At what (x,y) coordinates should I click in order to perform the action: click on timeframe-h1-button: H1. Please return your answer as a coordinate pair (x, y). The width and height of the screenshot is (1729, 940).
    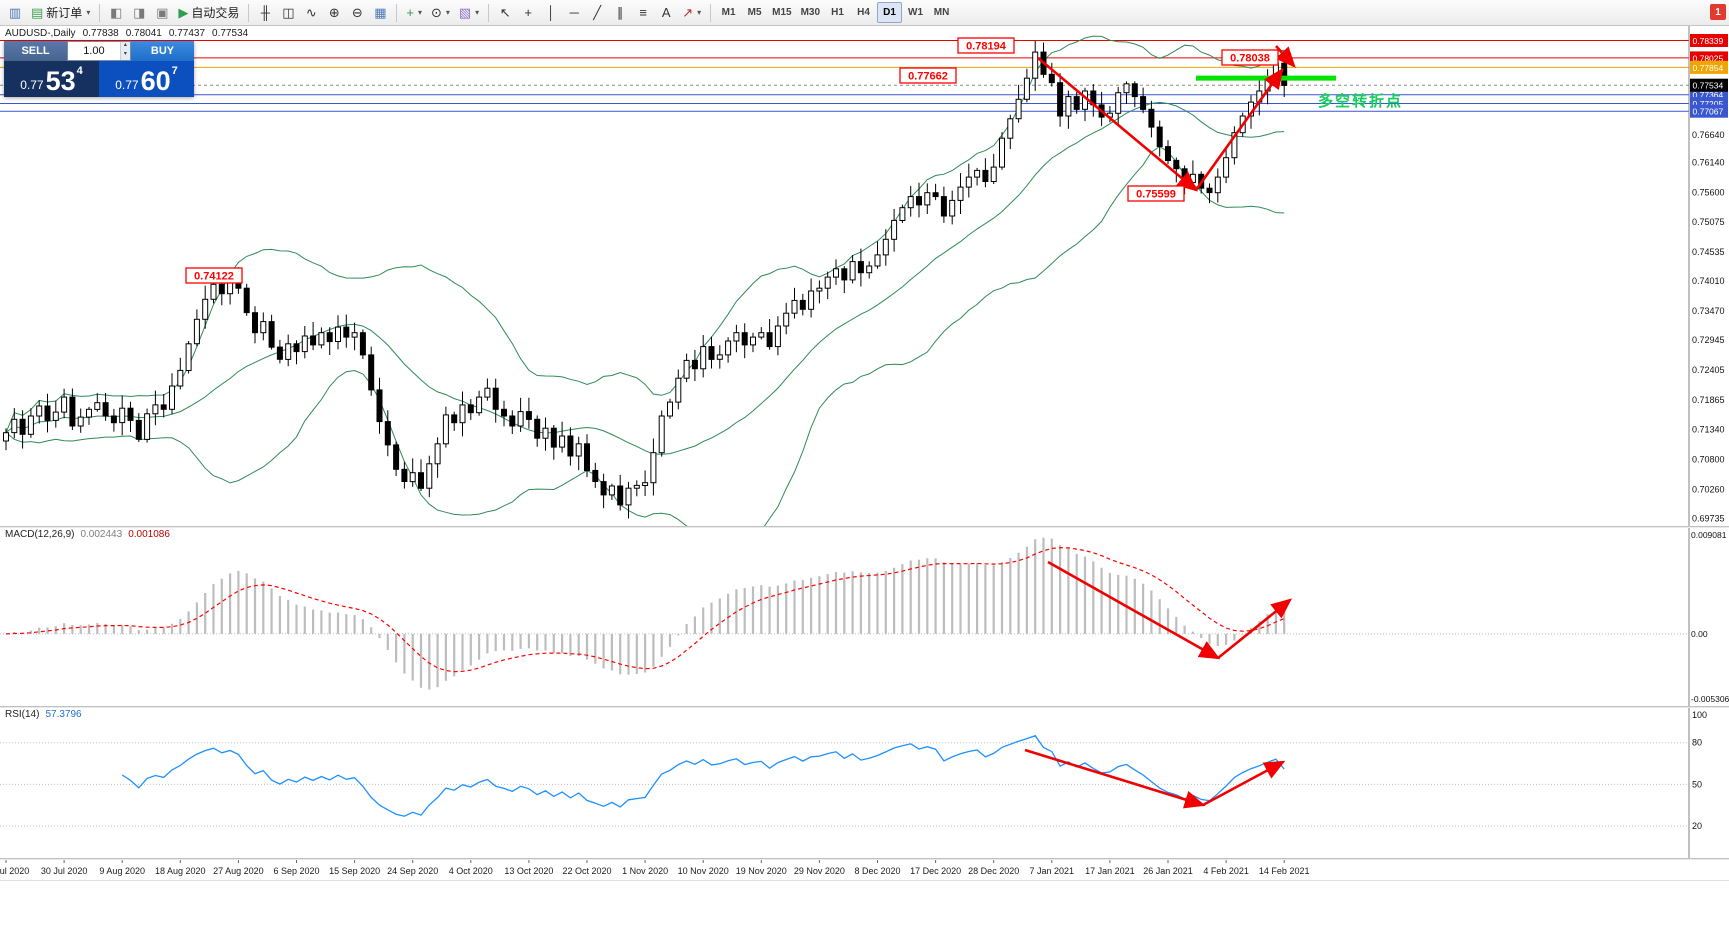
    Looking at the image, I should click on (837, 12).